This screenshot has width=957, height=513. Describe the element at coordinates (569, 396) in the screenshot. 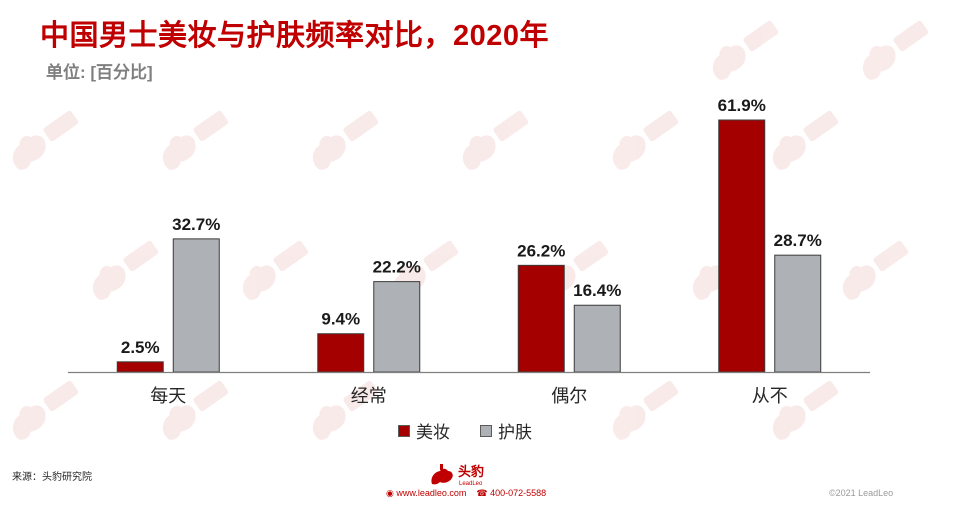

I see `category-label: 偶尔` at that location.